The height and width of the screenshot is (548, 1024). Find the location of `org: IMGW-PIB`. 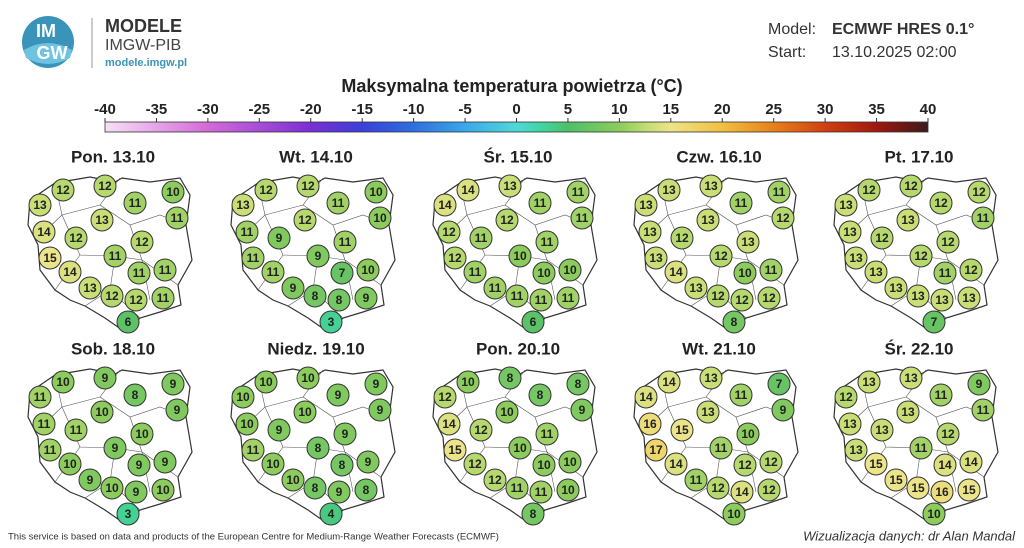

org: IMGW-PIB is located at coordinates (143, 45).